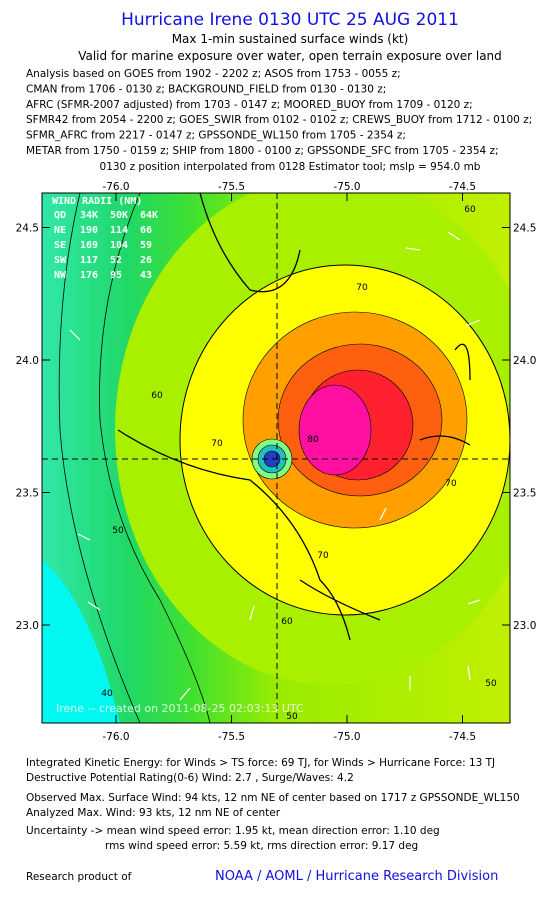 This screenshot has height=915, width=560. What do you see at coordinates (60, 230) in the screenshot?
I see `wind-radii-cell: NE` at bounding box center [60, 230].